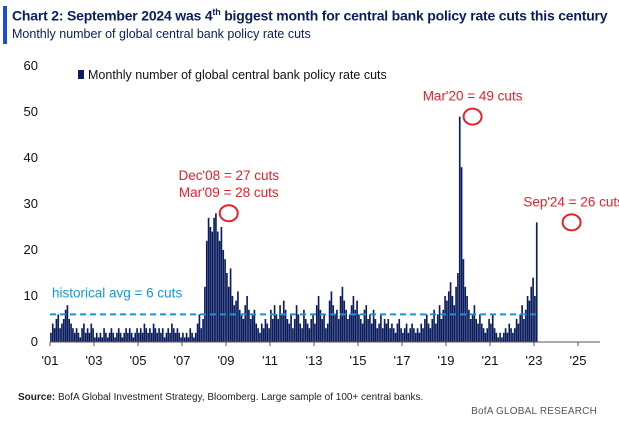 The height and width of the screenshot is (433, 619). I want to click on x-tick-label: '01, so click(50, 360).